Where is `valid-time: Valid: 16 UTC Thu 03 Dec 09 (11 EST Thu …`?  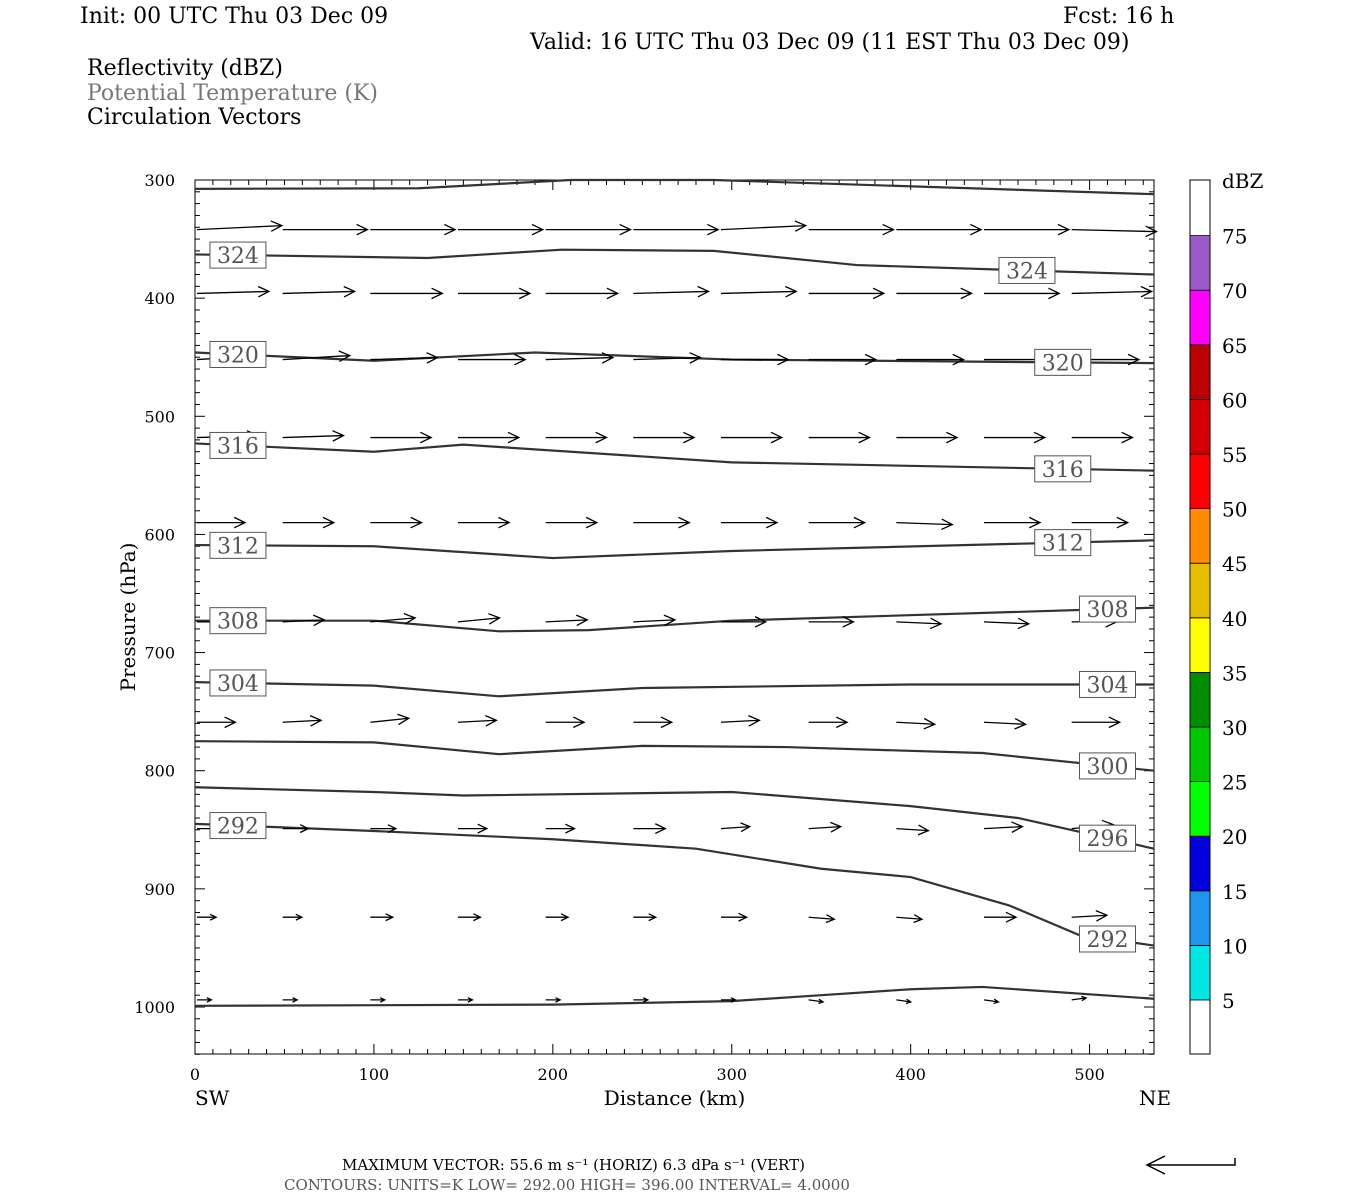 valid-time: Valid: 16 UTC Thu 03 Dec 09 (11 EST Thu … is located at coordinates (830, 42).